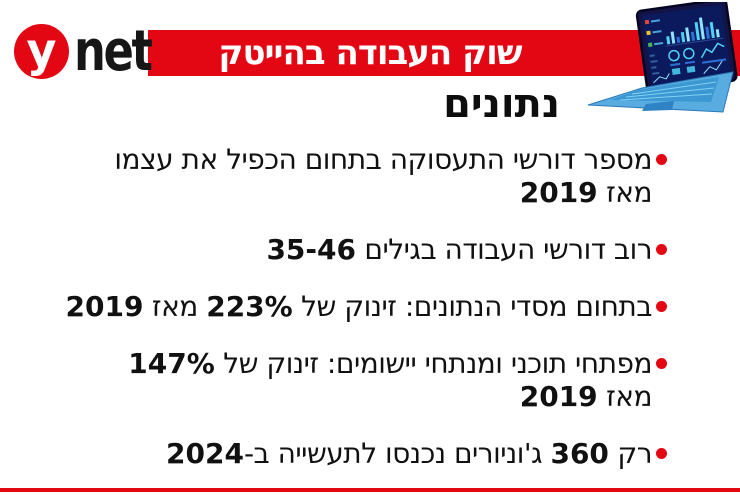  I want to click on section-heading: נתונים, so click(501, 104).